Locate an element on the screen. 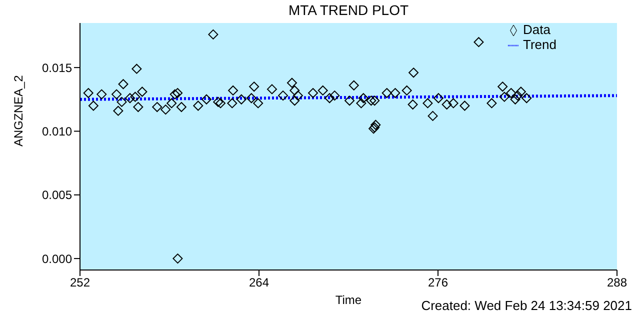  legend-label: Trend is located at coordinates (539, 44).